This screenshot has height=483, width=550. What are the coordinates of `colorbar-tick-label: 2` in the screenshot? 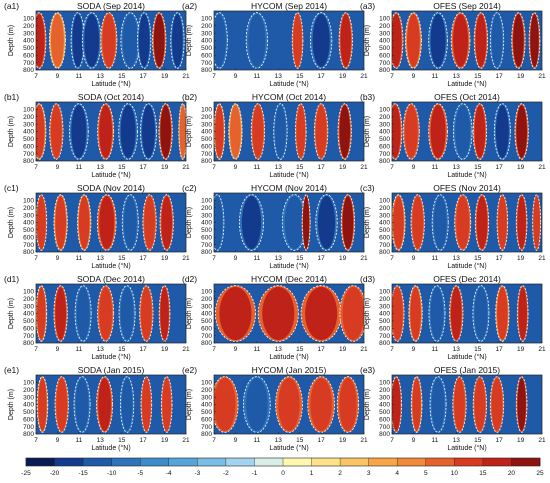 It's located at (340, 473).